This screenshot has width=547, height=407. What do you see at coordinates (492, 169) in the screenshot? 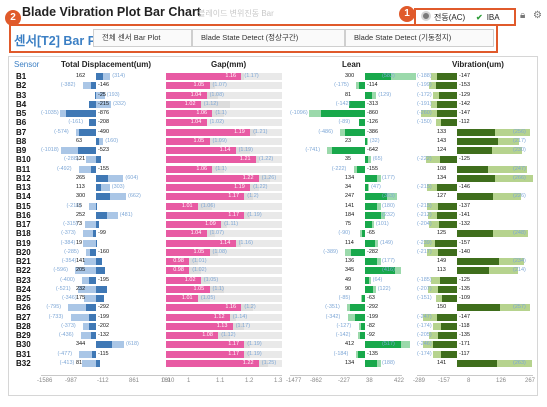
I see `vib-ref-bar` at bounding box center [492, 169].